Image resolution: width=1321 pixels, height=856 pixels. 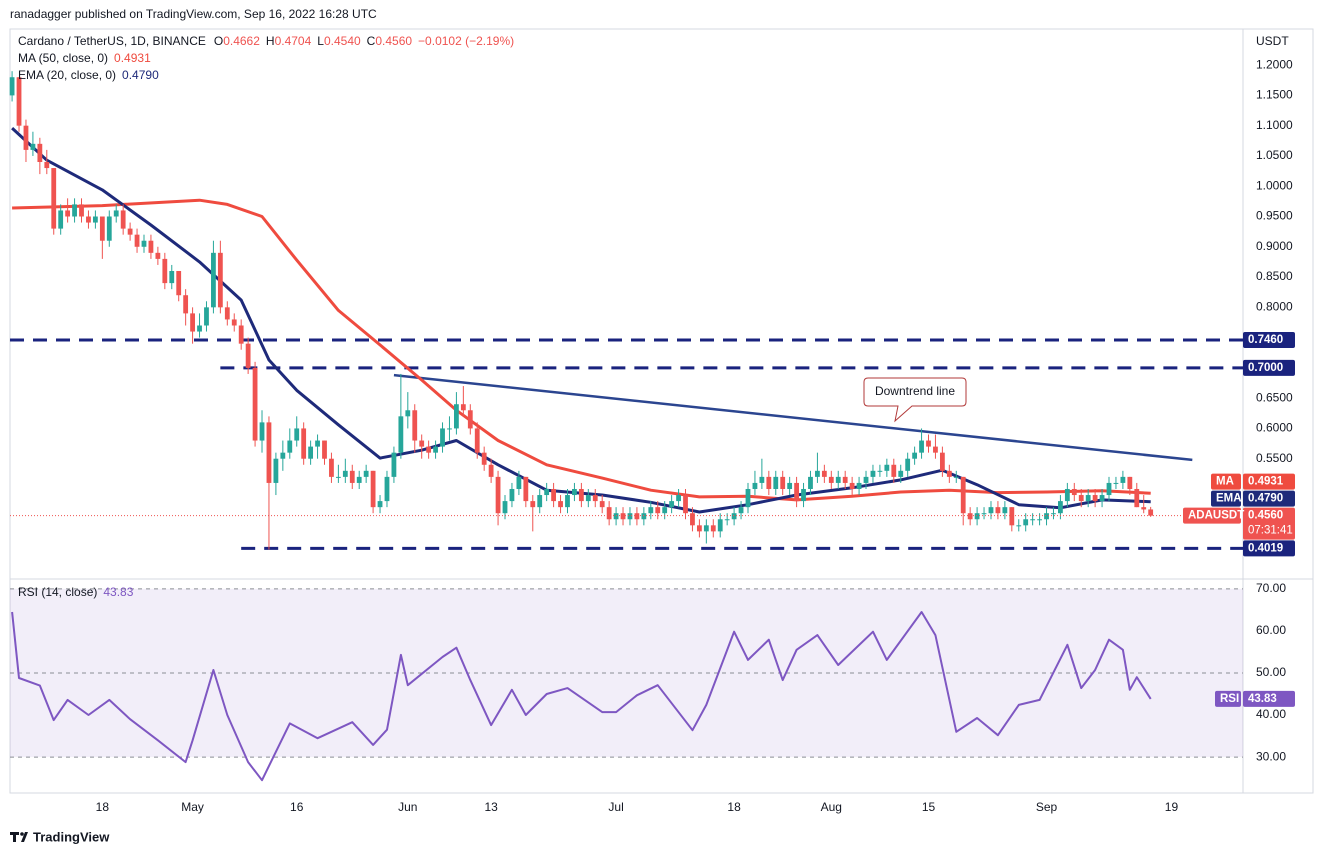 I want to click on indicator-name-tag: EMA, so click(x=1229, y=499).